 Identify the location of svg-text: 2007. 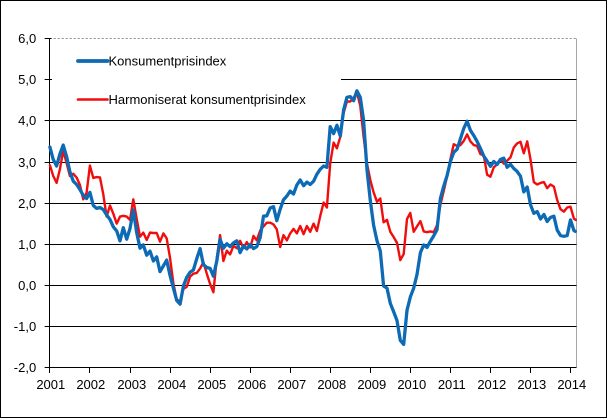
(291, 384).